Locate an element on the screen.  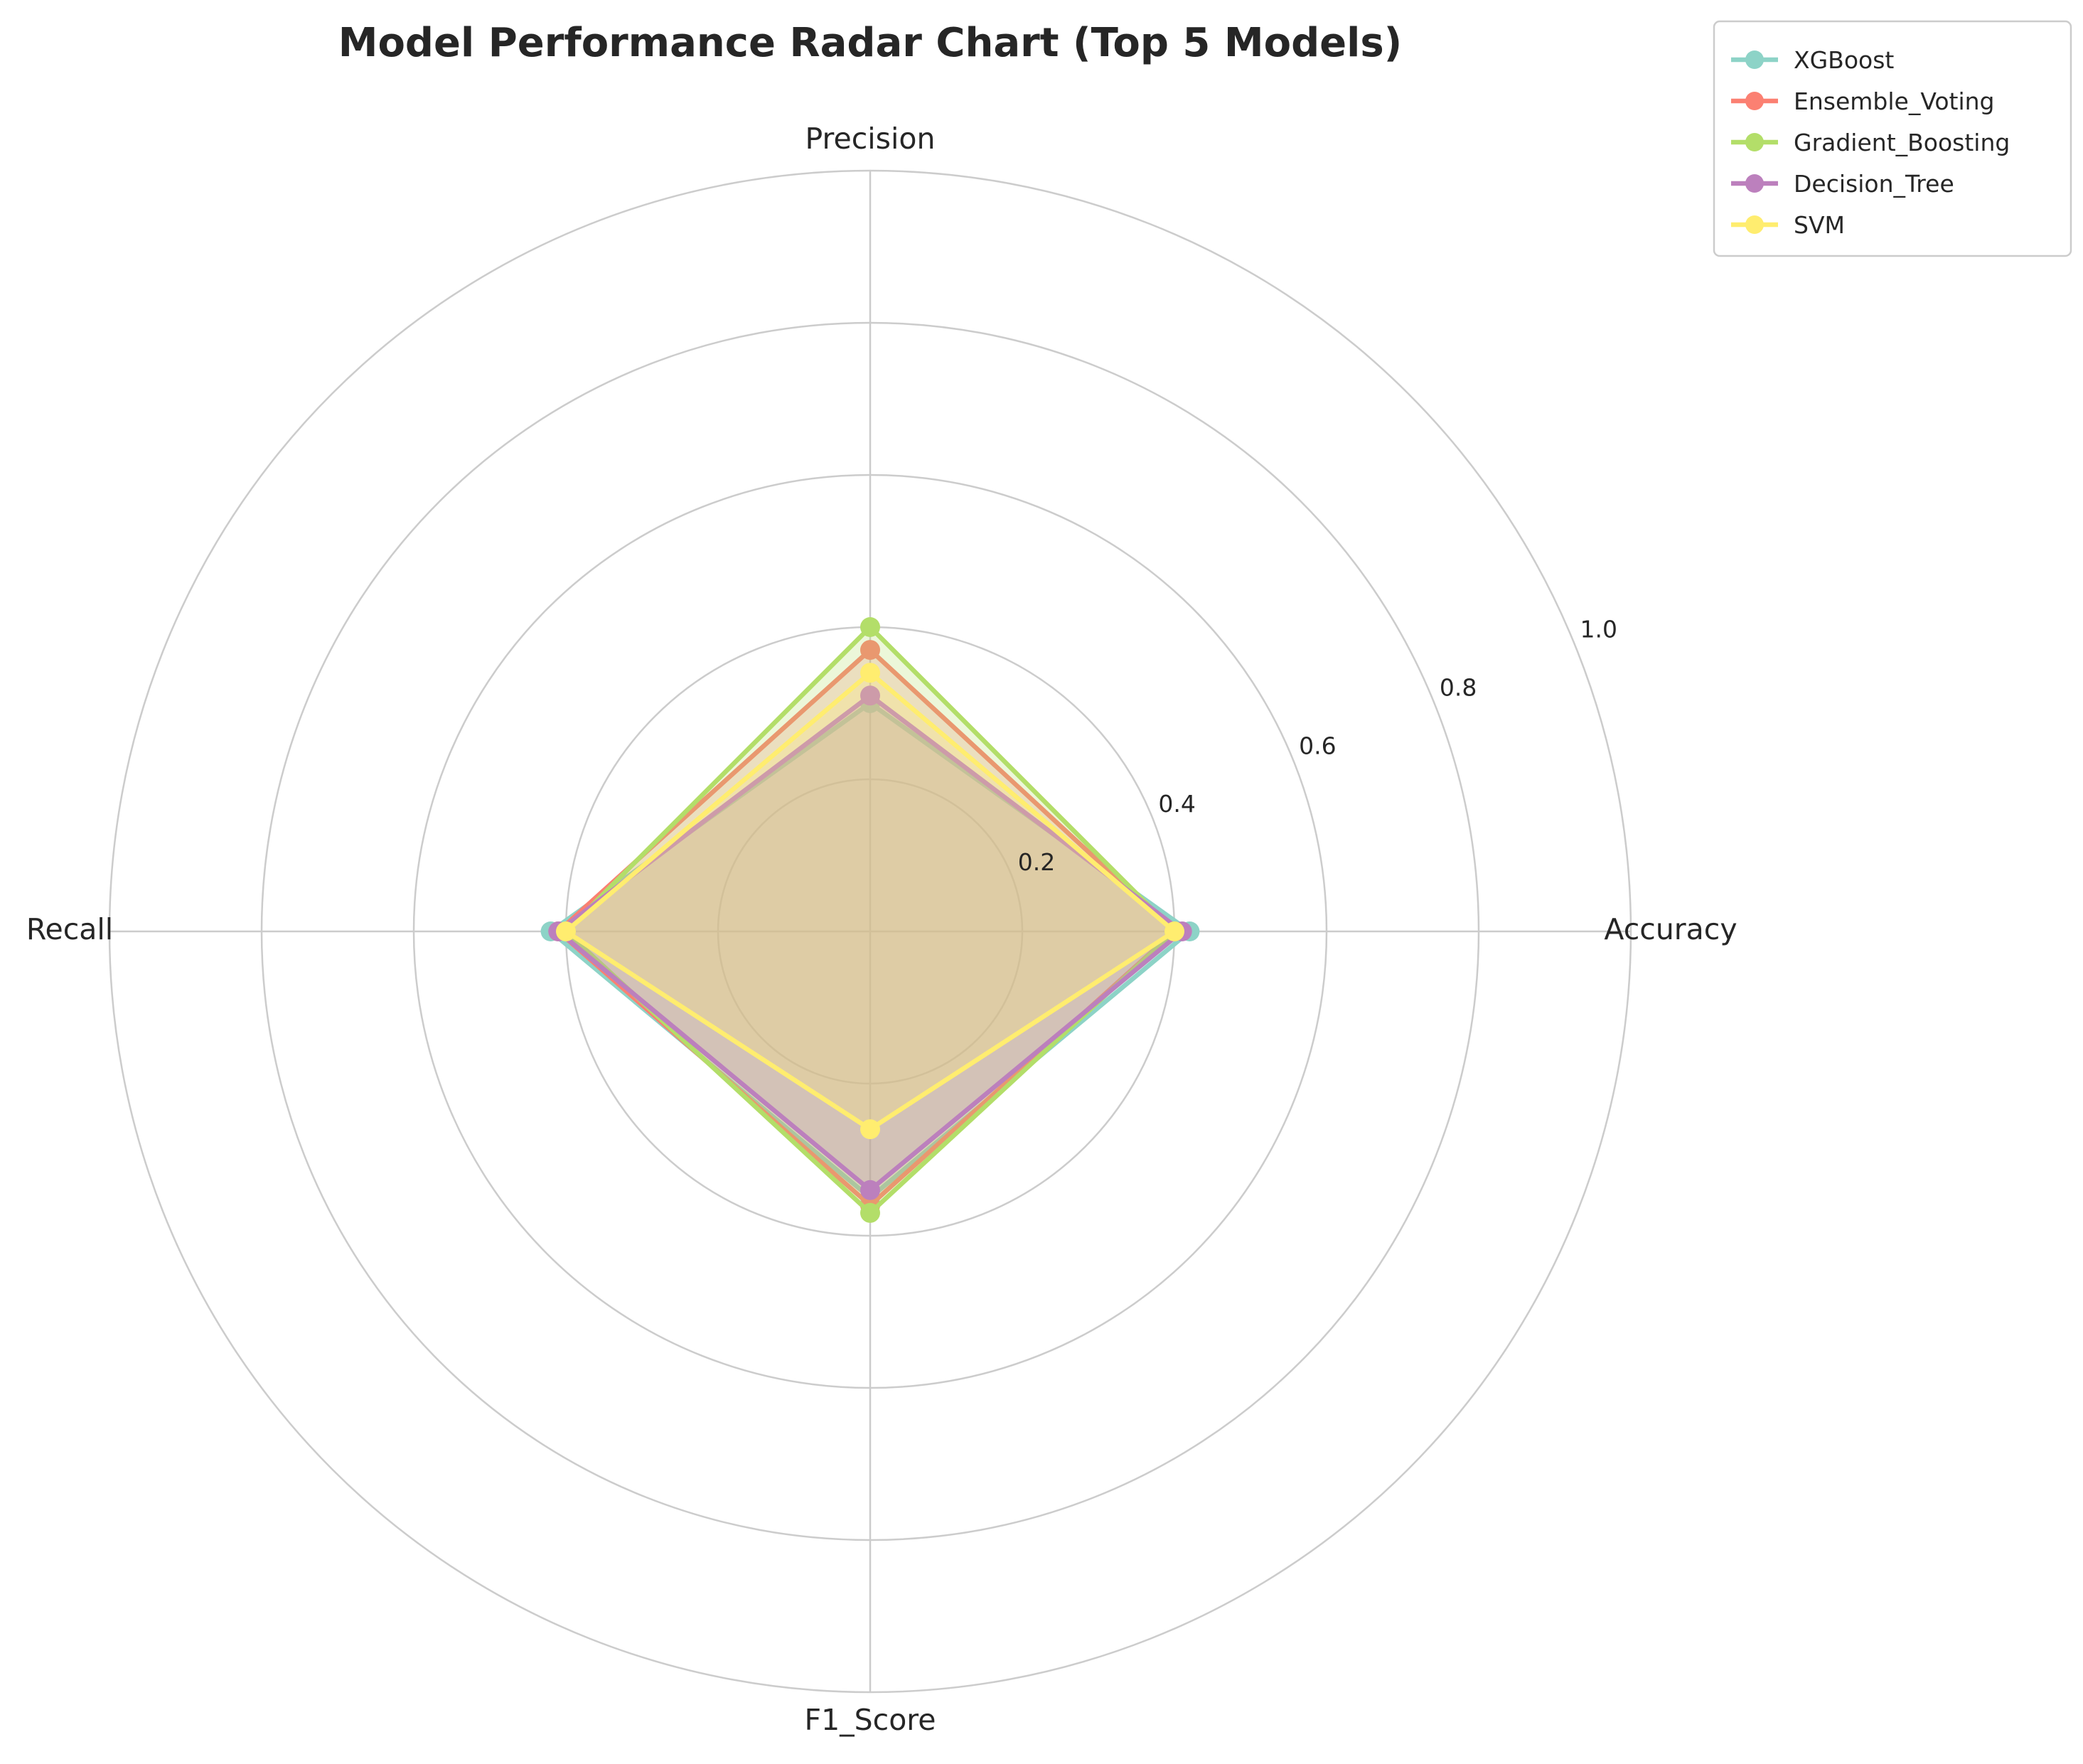
point-svm-recall is located at coordinates (566, 931).